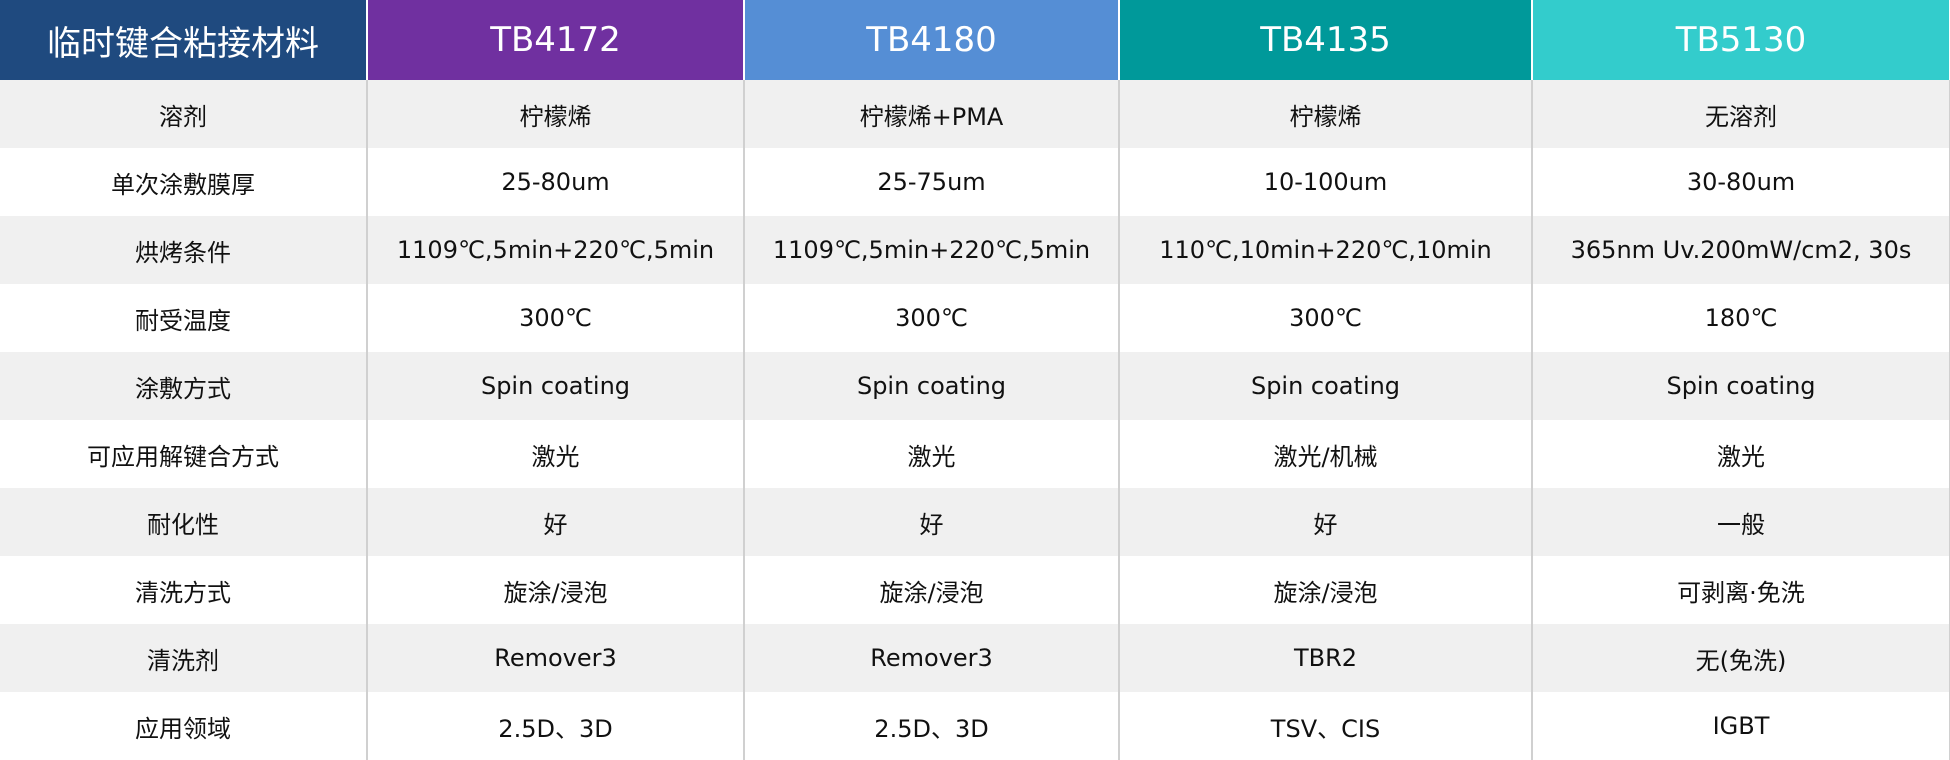  I want to click on column-header: TB5130, so click(1741, 40).